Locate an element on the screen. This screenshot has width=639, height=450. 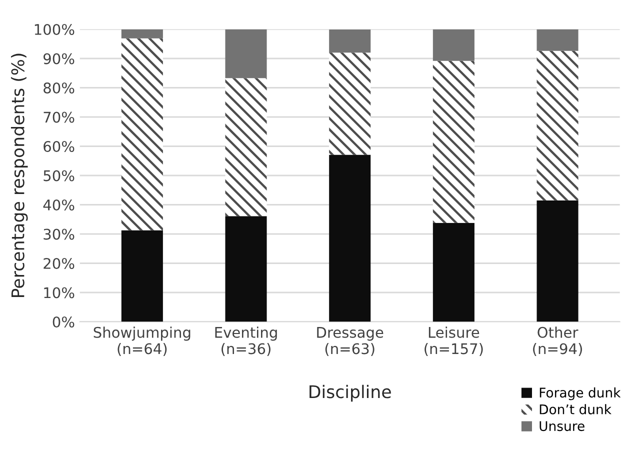
legend-label: Forage dunk is located at coordinates (580, 393).